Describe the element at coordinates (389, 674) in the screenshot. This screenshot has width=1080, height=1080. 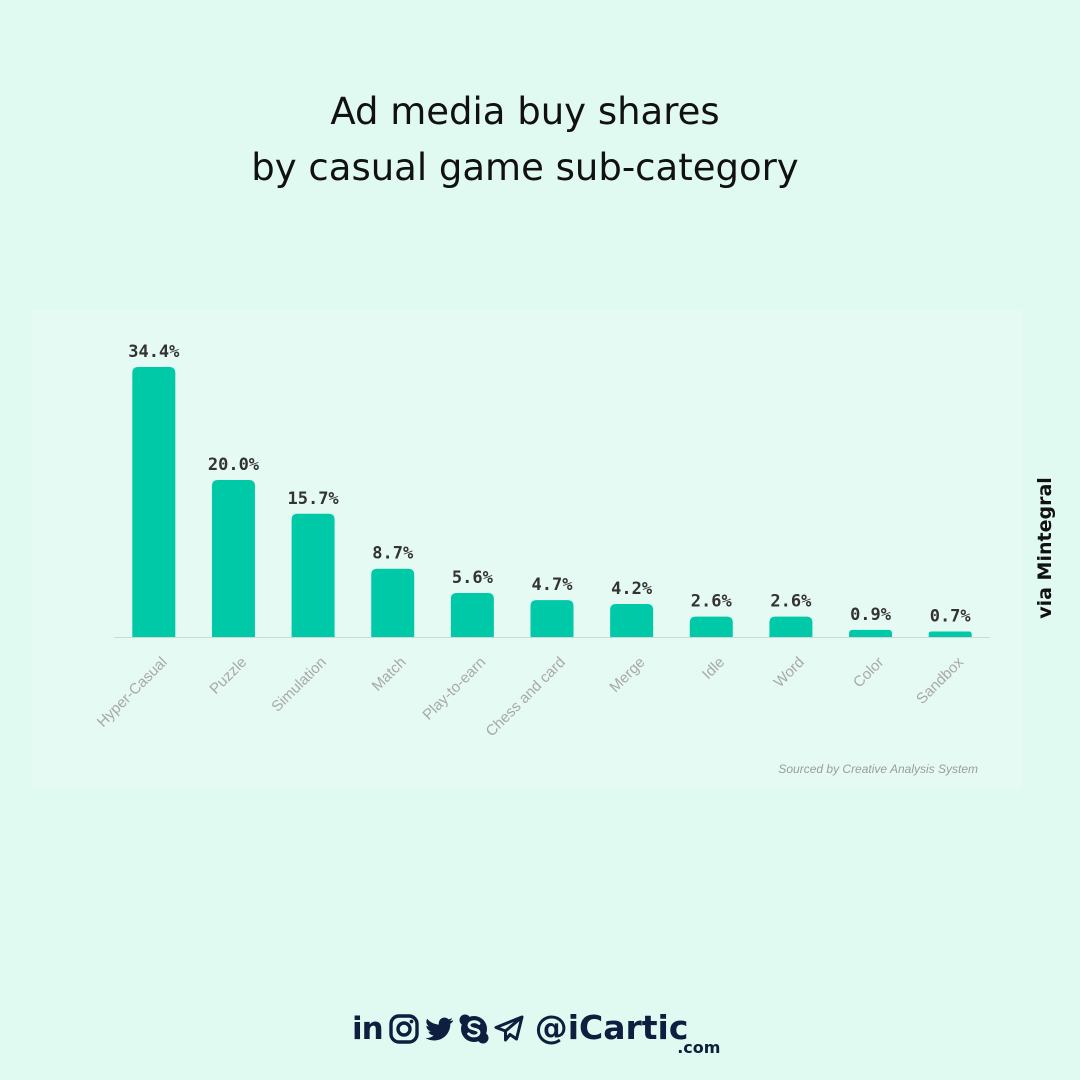
I see `x-tick-label: Match` at that location.